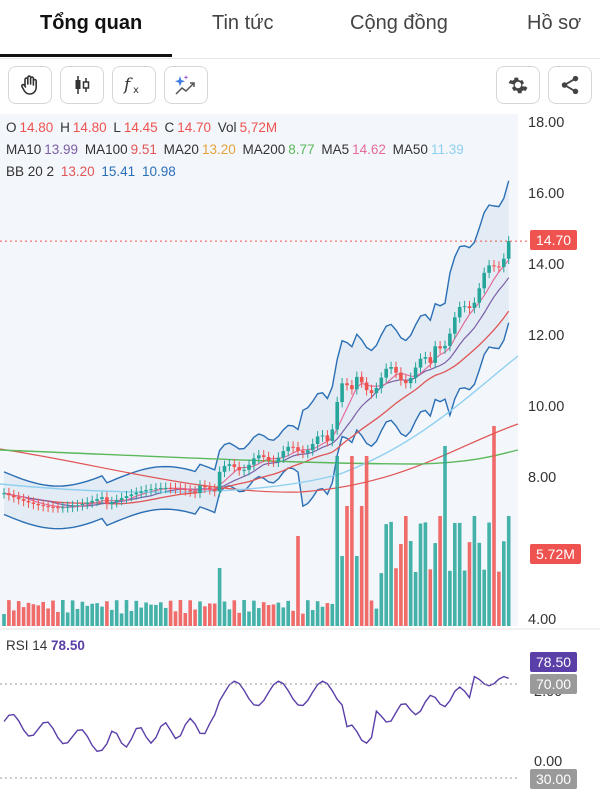 The height and width of the screenshot is (800, 600). I want to click on active-tab-indicator, so click(86, 55).